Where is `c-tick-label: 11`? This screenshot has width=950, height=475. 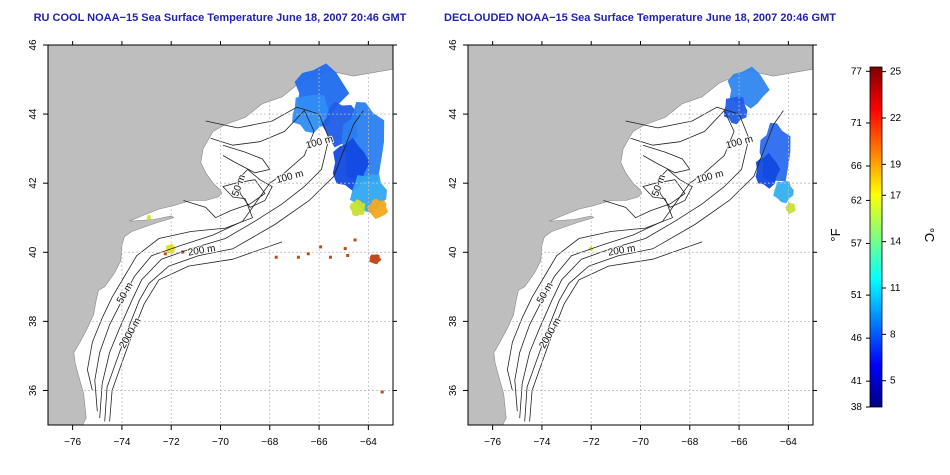
c-tick-label: 11 is located at coordinates (895, 288).